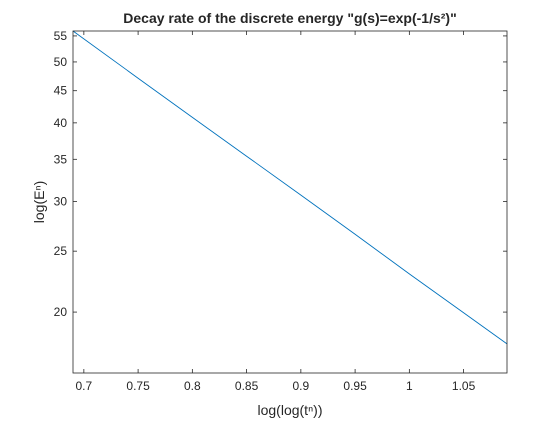  Describe the element at coordinates (289, 410) in the screenshot. I see `x-axis-label: log(log(tⁿ))` at that location.